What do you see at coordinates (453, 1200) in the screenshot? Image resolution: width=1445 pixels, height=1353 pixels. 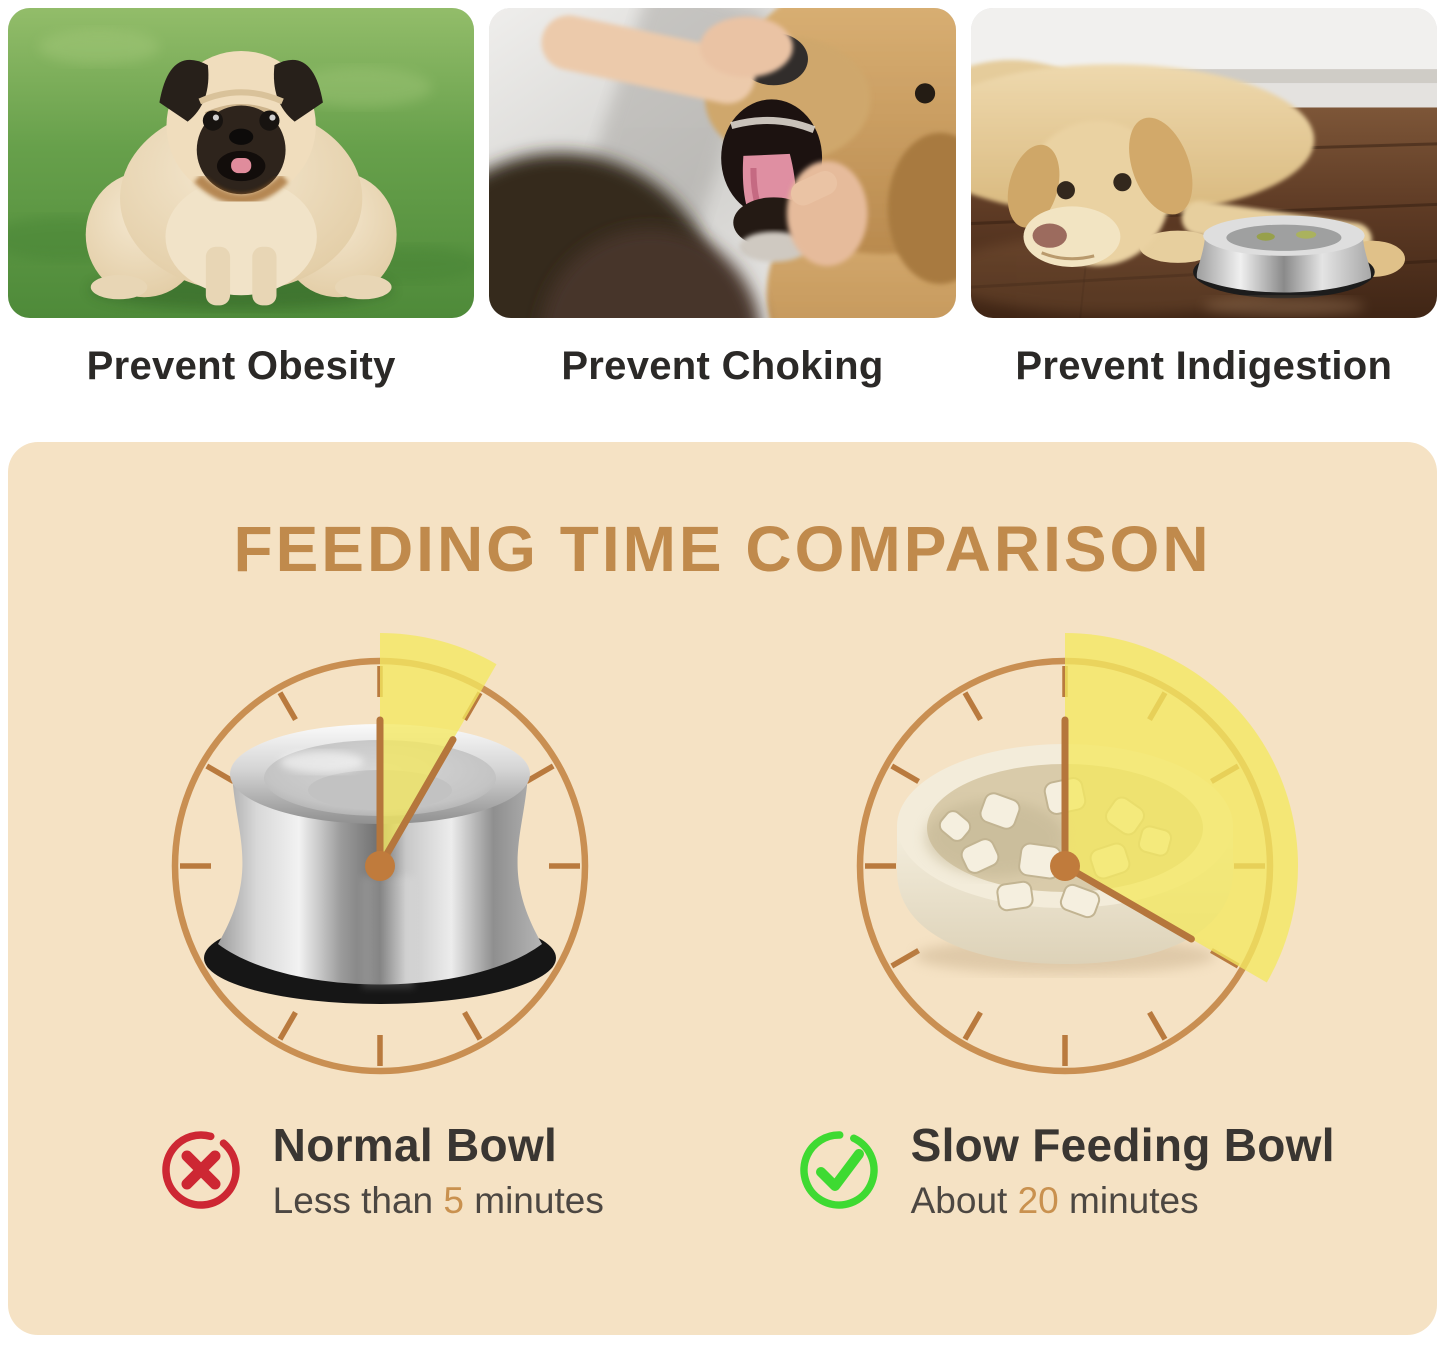 I see `normal-bowl-minutes: 5` at bounding box center [453, 1200].